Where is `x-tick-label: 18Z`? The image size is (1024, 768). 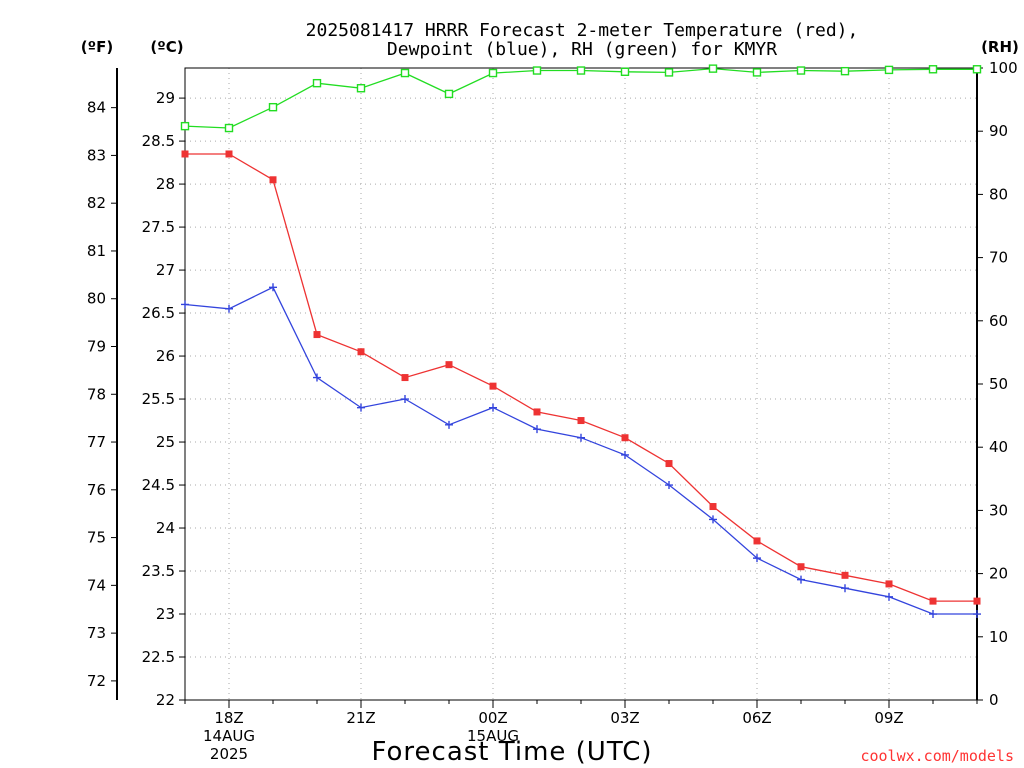 x-tick-label: 18Z is located at coordinates (228, 718).